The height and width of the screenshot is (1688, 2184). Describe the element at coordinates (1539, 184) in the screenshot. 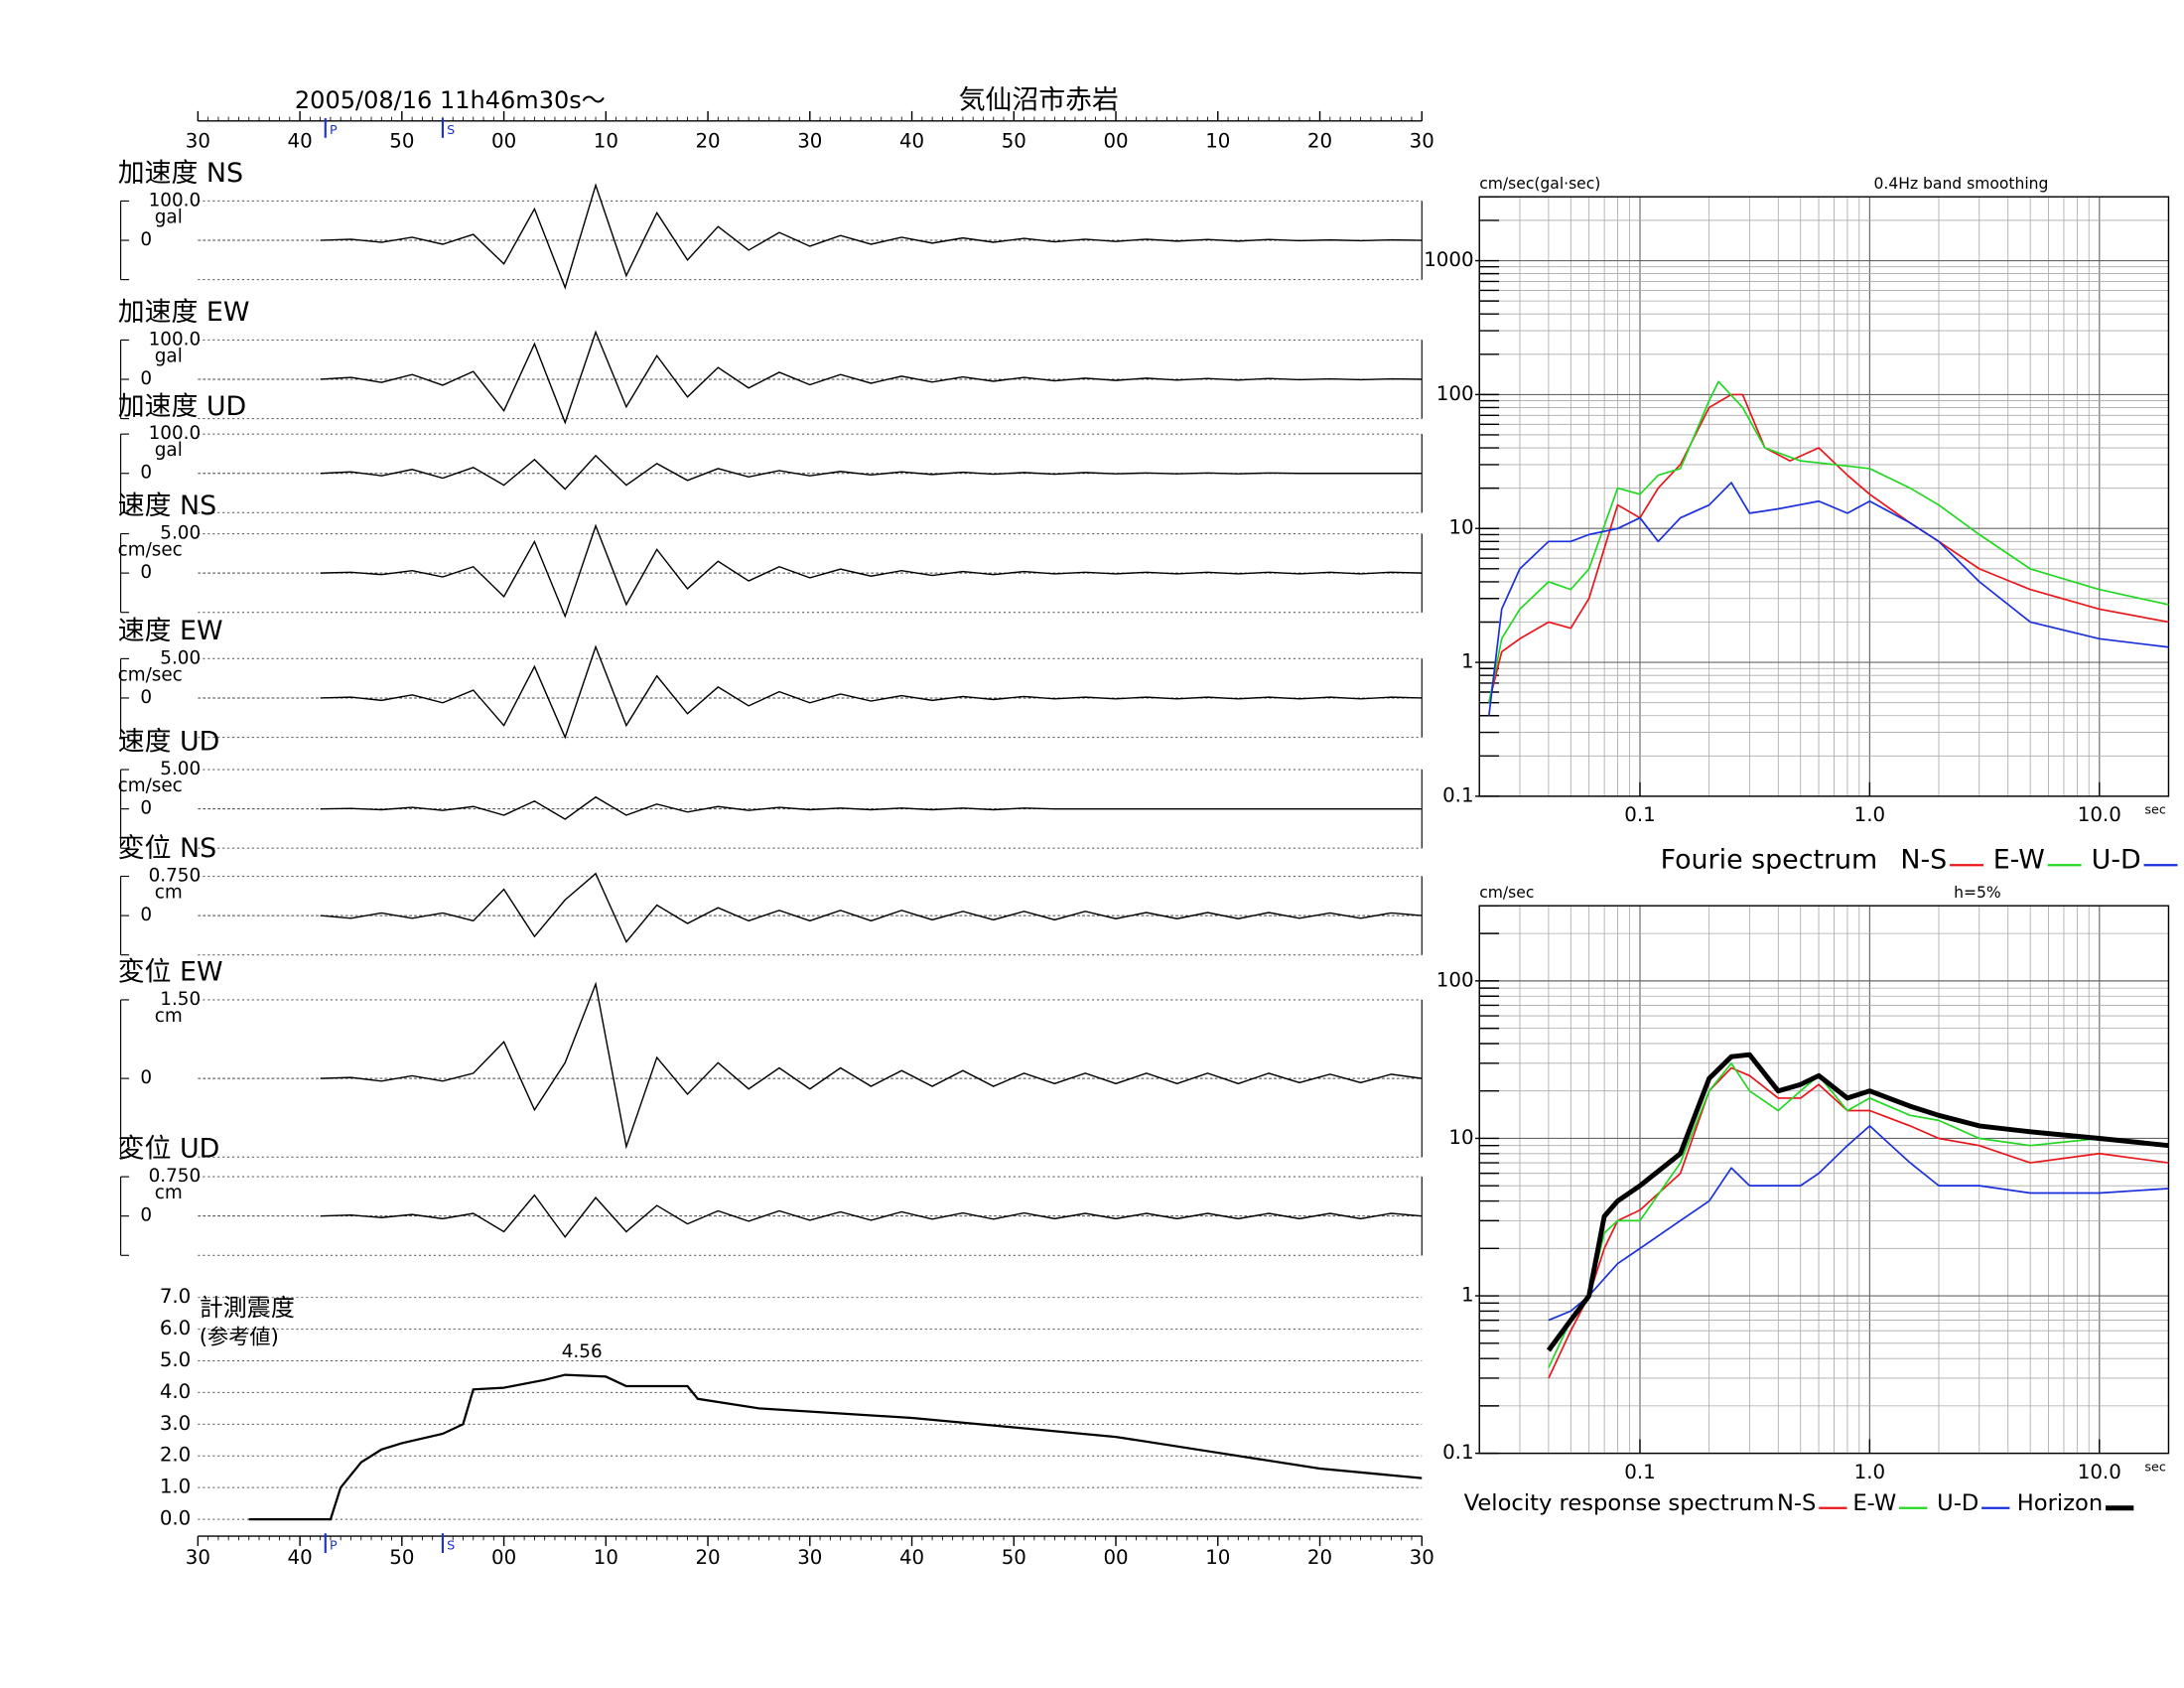

I see `y-axis-label: cm/sec(gal·sec)` at that location.